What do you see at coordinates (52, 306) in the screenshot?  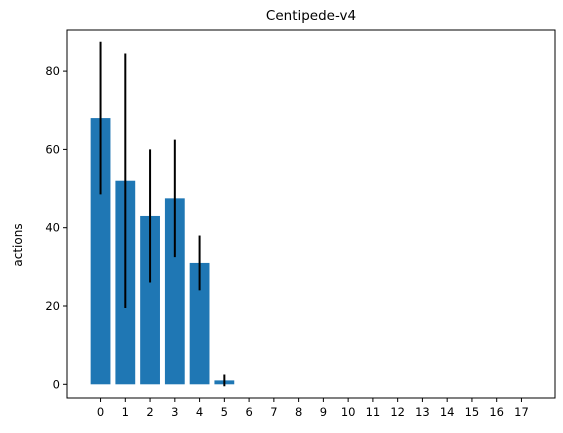 I see `y-tick-label: 20` at bounding box center [52, 306].